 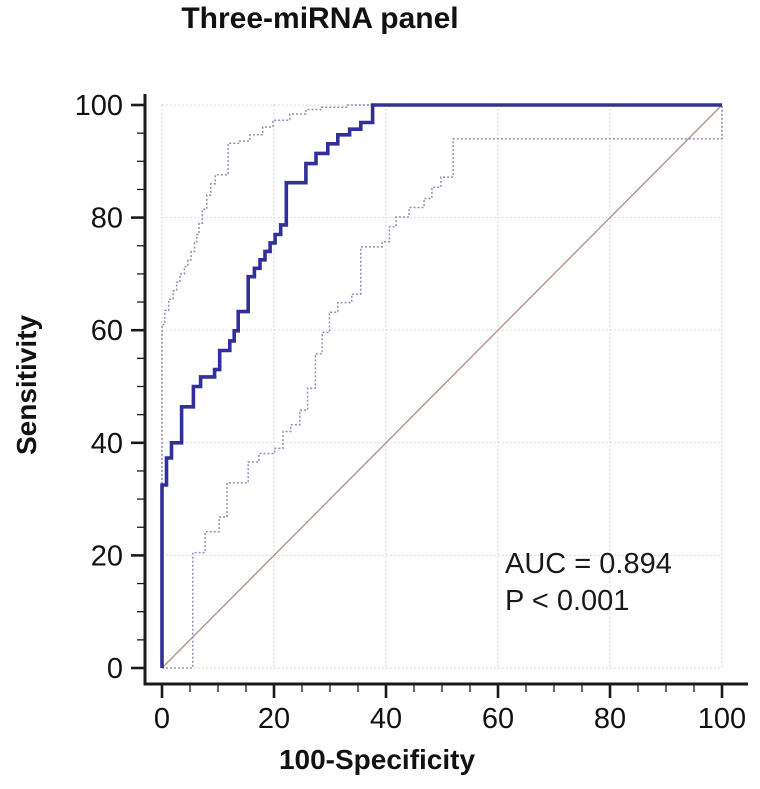 I want to click on x-tick-label: 20, so click(x=274, y=719).